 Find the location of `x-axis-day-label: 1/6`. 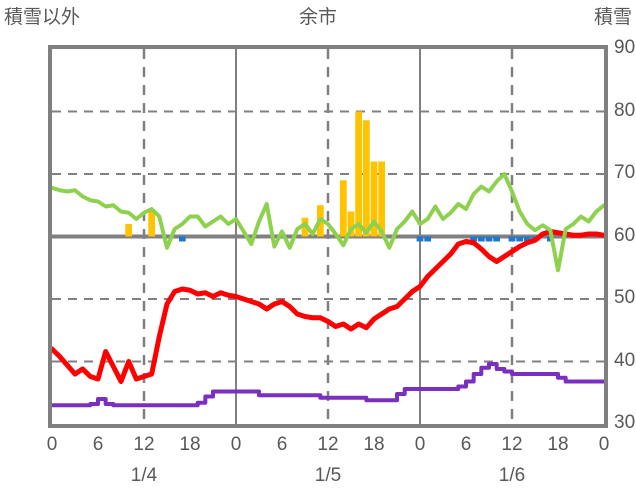

x-axis-day-label: 1/6 is located at coordinates (512, 475).